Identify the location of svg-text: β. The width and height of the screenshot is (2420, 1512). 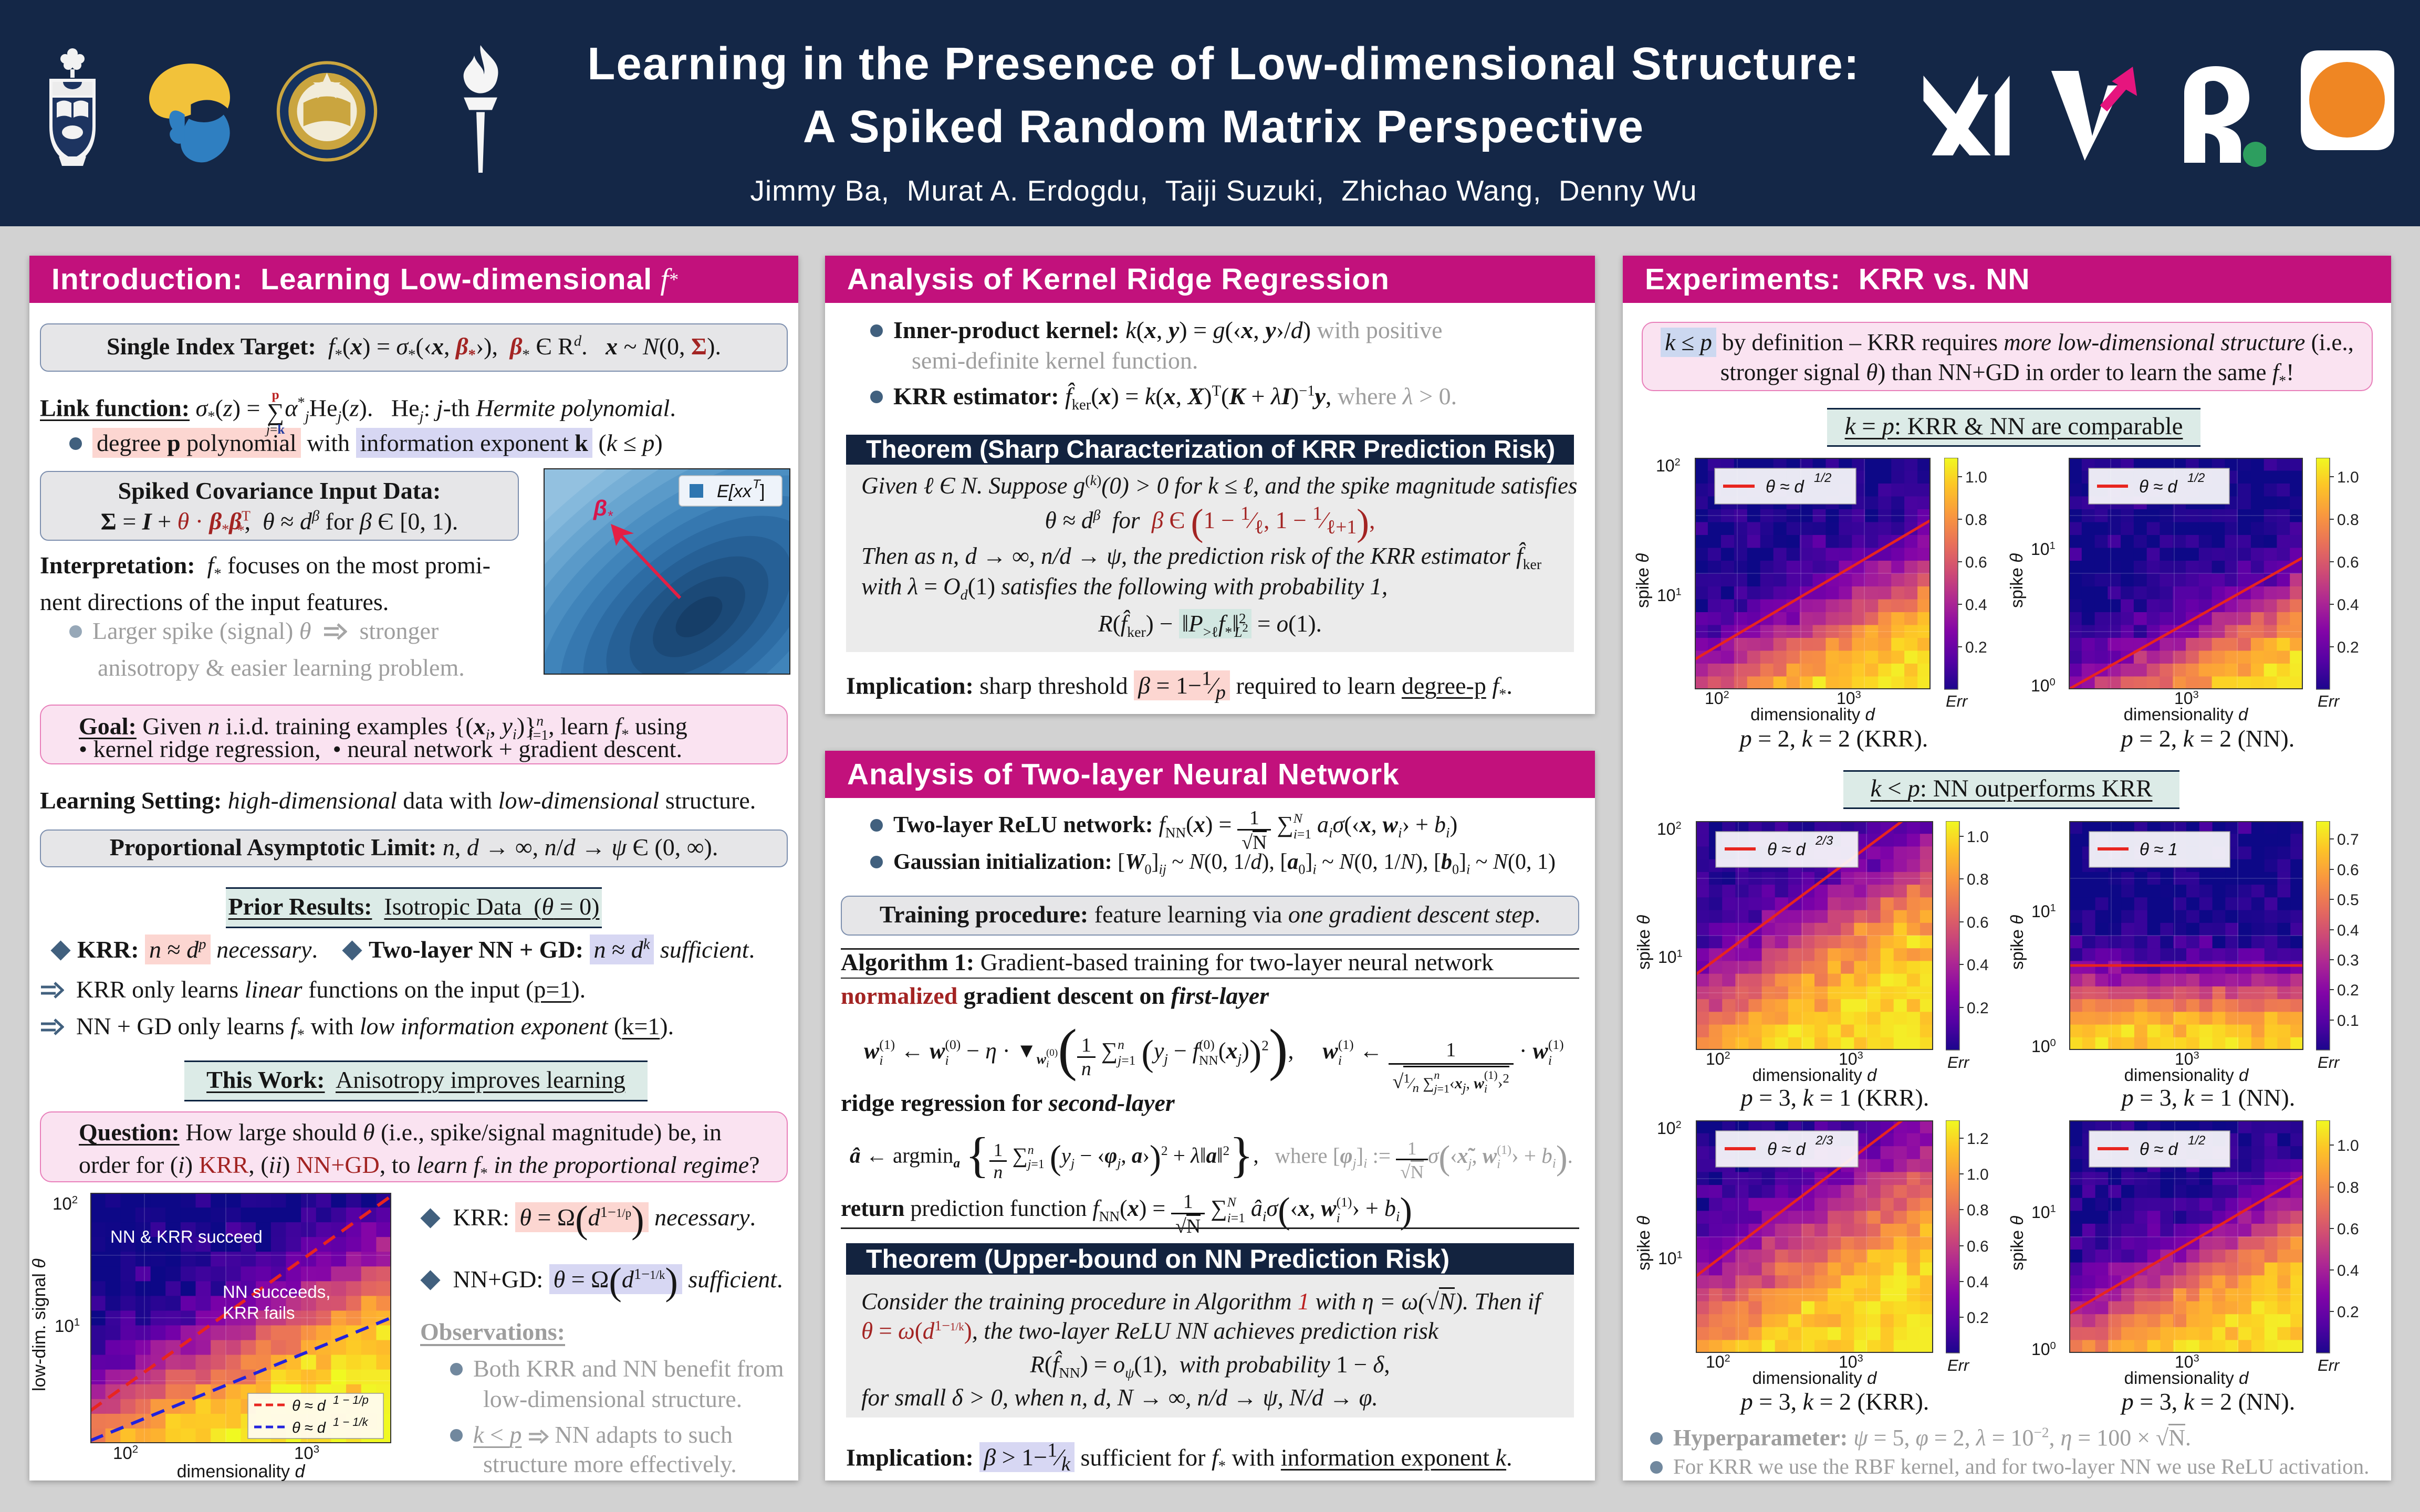
(600, 508).